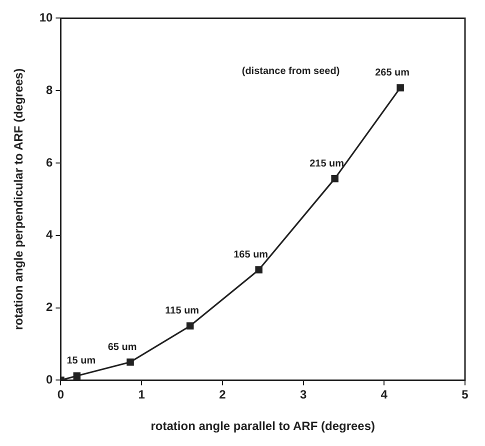 Image resolution: width=485 pixels, height=446 pixels. Describe the element at coordinates (303, 395) in the screenshot. I see `x-tick-label: 3` at that location.